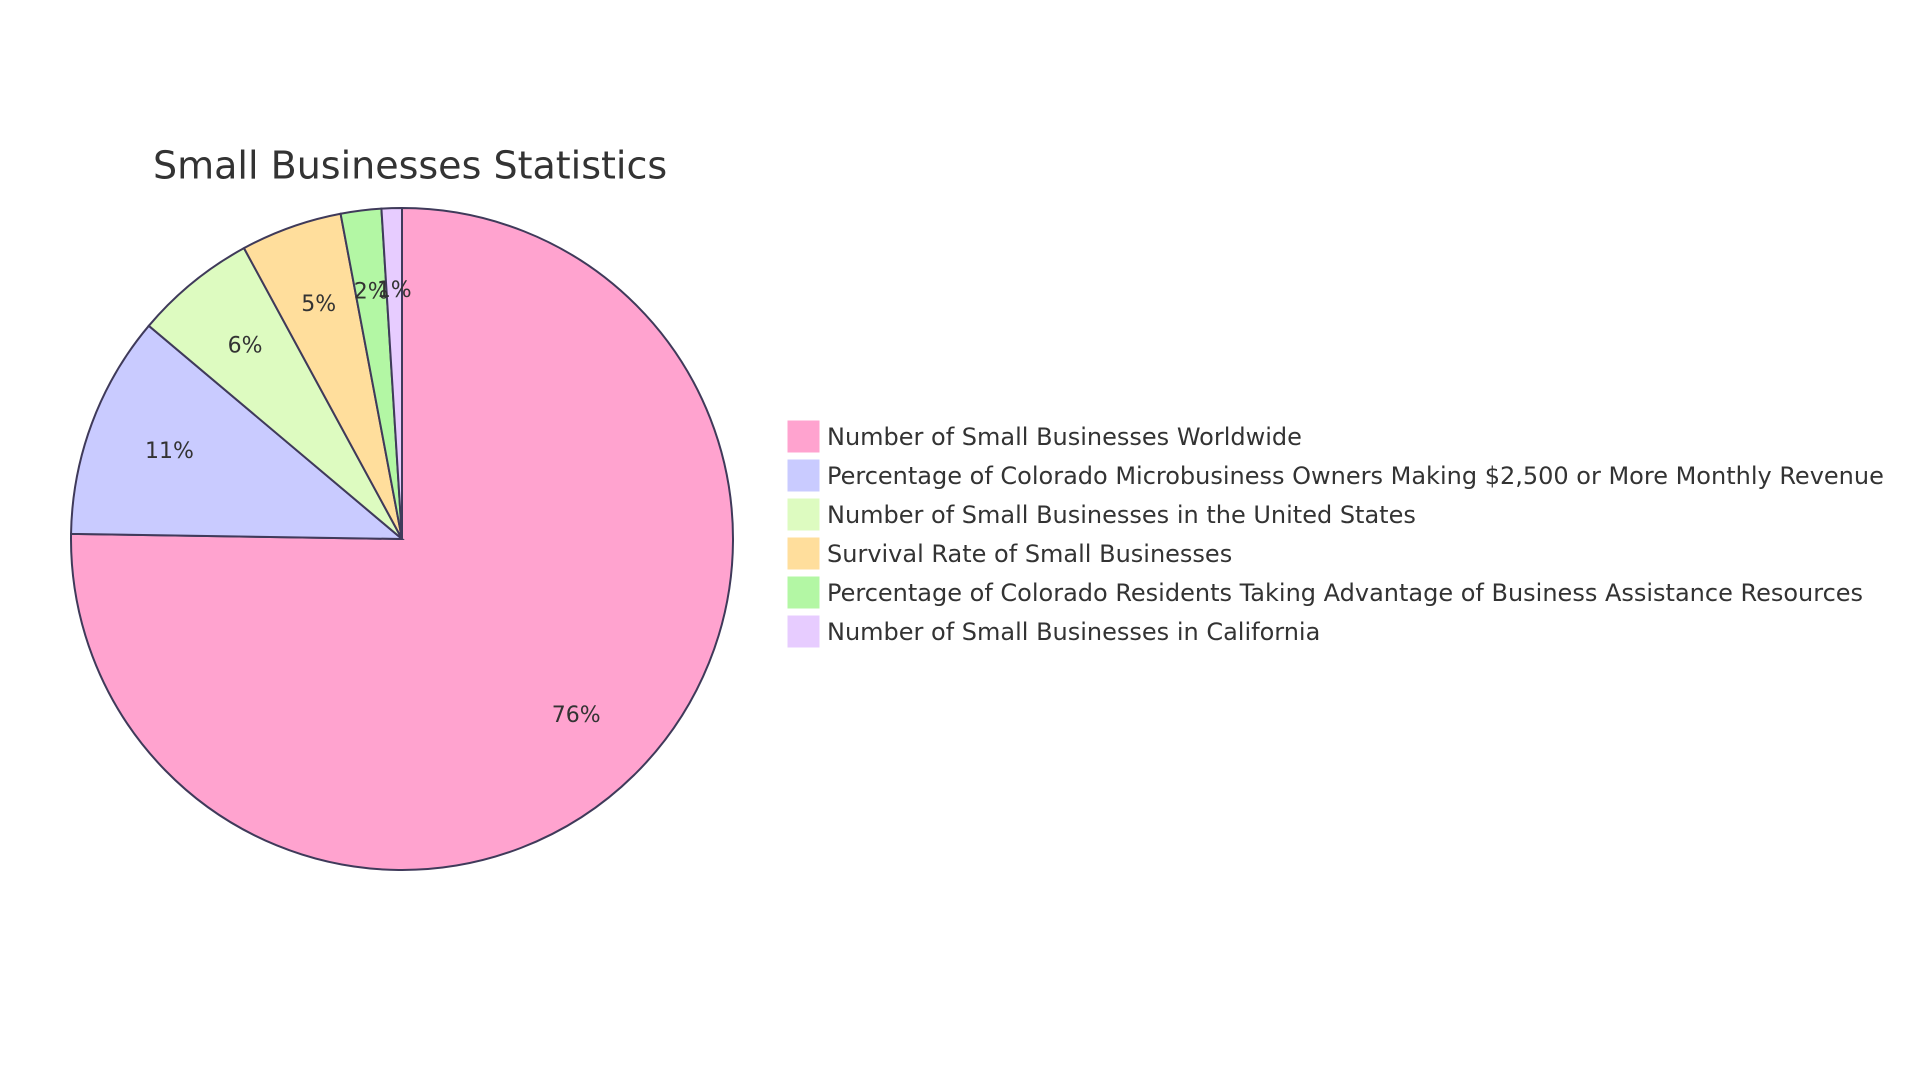  I want to click on legend-label: Number of Small Businesses in California, so click(1073, 632).